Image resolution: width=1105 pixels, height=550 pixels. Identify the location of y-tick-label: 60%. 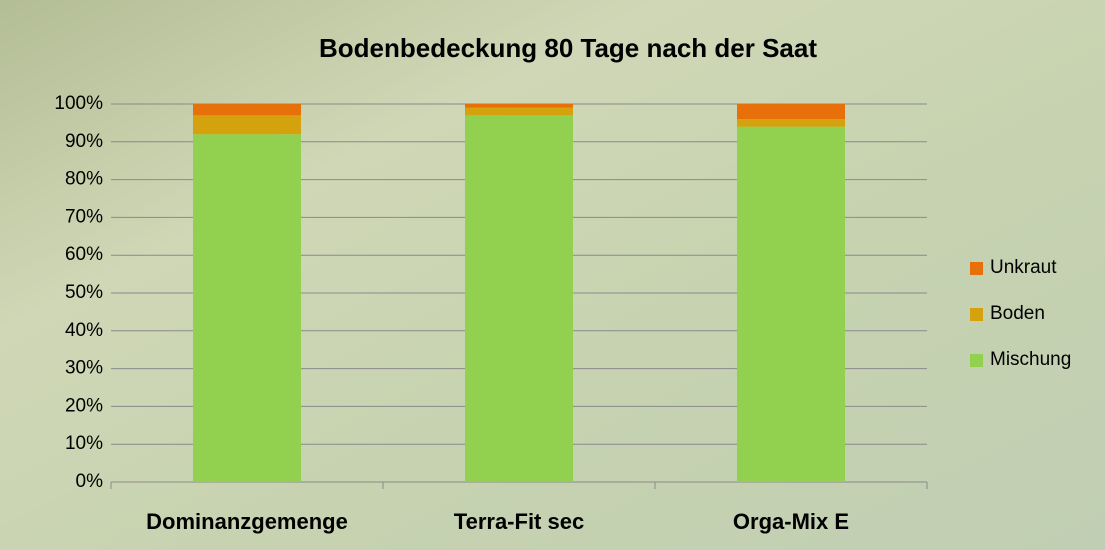
(84, 254).